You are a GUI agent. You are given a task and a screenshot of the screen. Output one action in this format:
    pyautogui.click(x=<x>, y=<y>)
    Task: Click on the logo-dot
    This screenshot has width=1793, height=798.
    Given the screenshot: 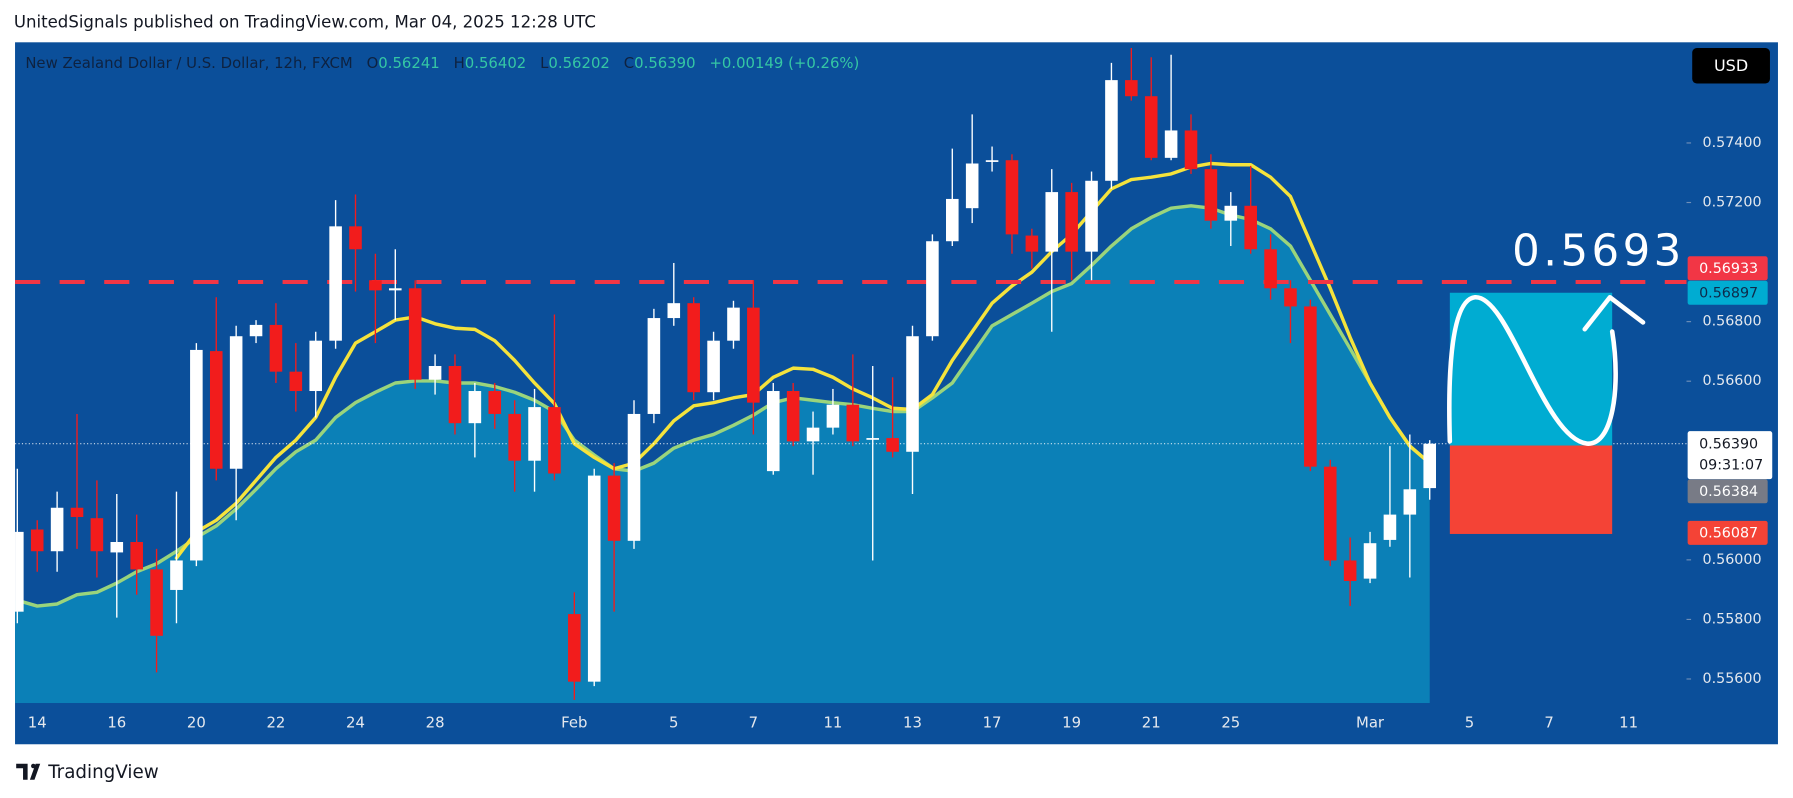 What is the action you would take?
    pyautogui.click(x=33, y=766)
    